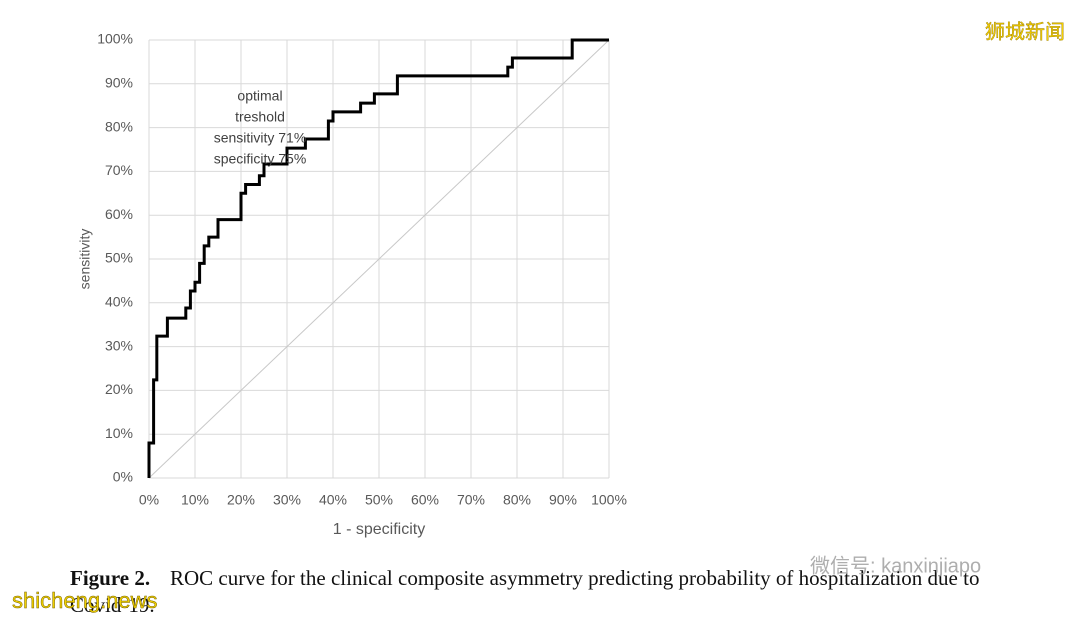 This screenshot has width=1080, height=621. Describe the element at coordinates (112, 605) in the screenshot. I see `caption-text: Covid-19.` at that location.